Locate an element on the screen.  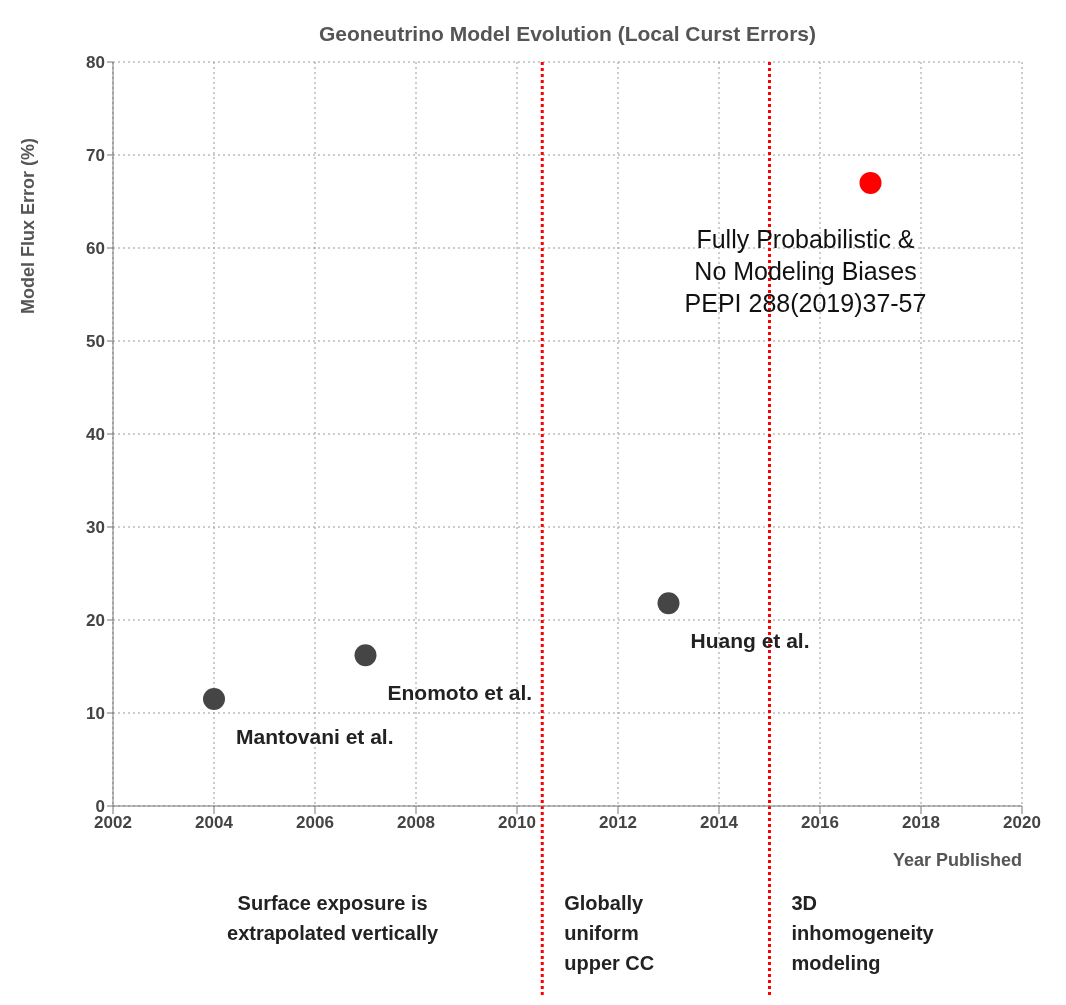
text: Surface exposure is extrapolated vertically is located at coordinates (333, 918).